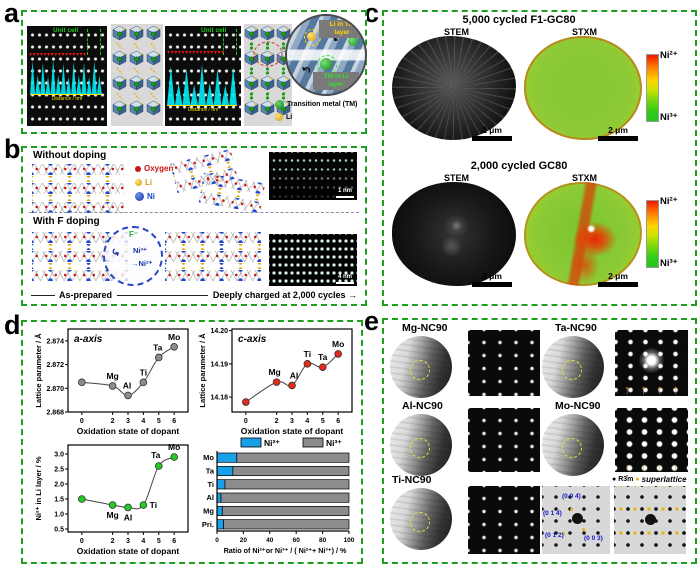 The width and height of the screenshot is (700, 571). Describe the element at coordinates (252, 339) in the screenshot. I see `svg-text: c-axis` at that location.